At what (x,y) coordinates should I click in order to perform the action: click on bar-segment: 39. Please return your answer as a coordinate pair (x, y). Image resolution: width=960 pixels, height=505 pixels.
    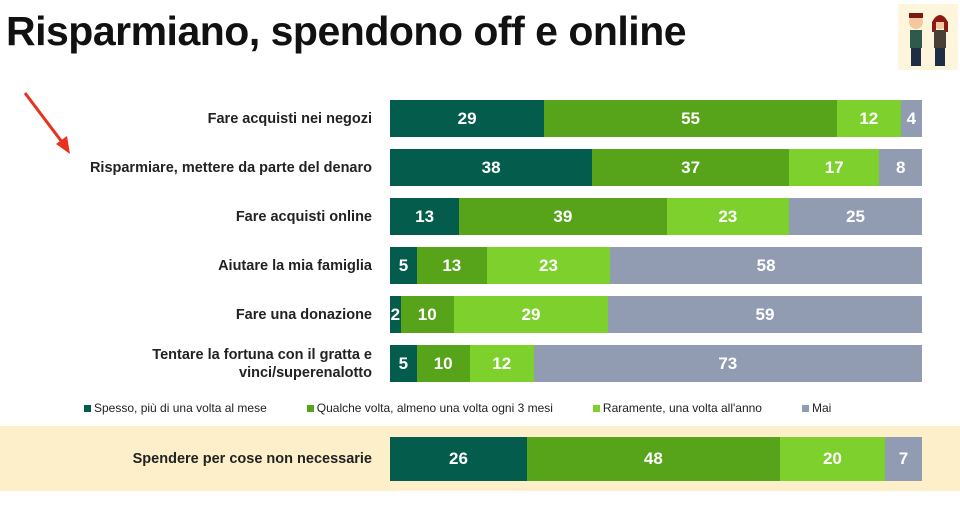
    Looking at the image, I should click on (563, 216).